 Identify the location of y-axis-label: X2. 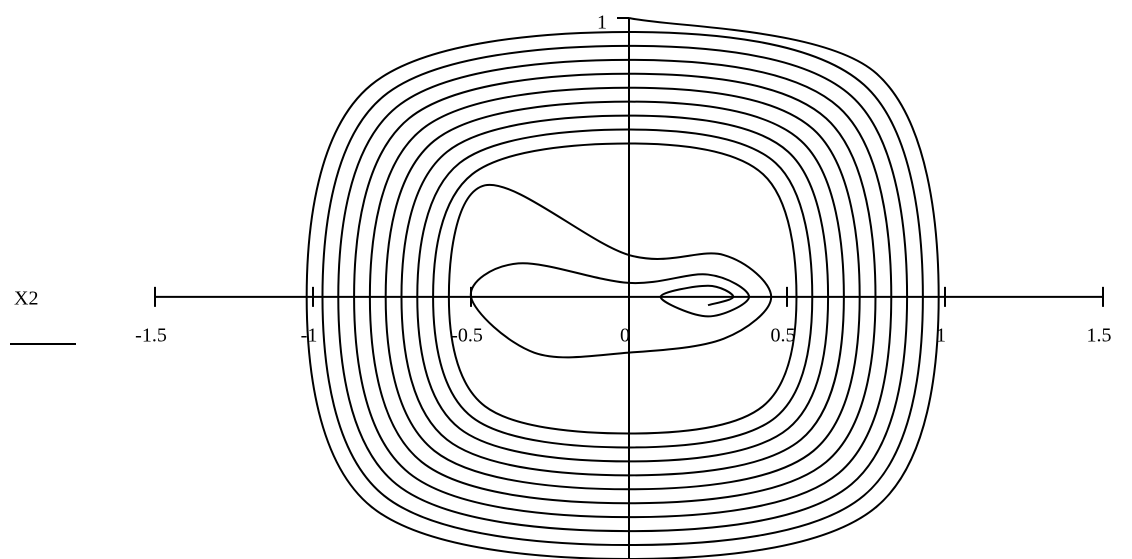
(26, 299).